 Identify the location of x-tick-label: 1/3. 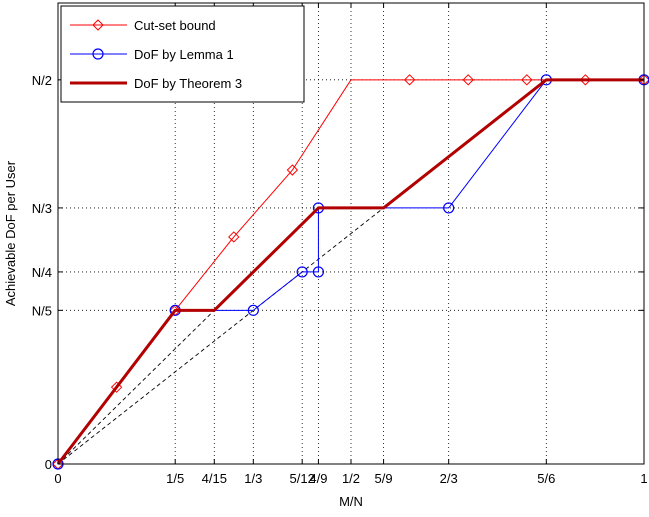
(253, 478).